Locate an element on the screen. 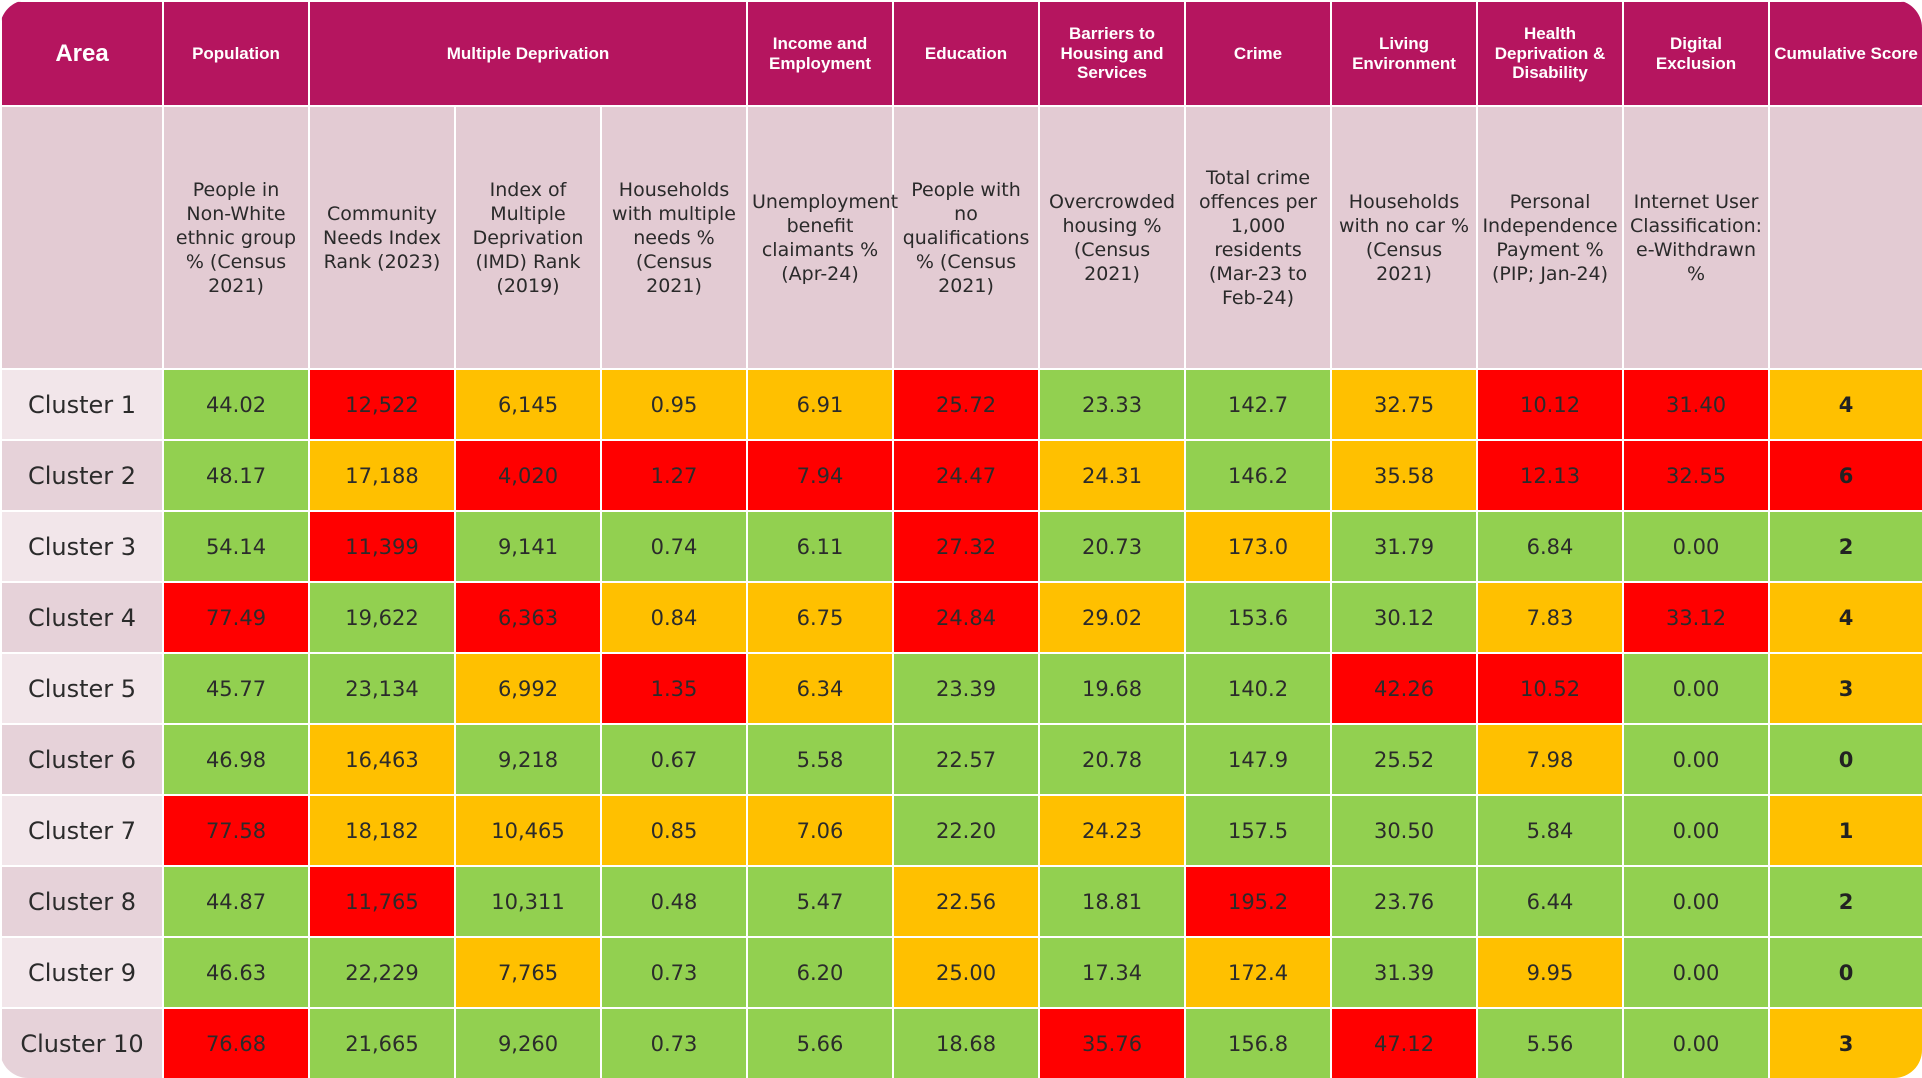 The image size is (1922, 1078). indicator-value-cell: 9,260 is located at coordinates (528, 1042).